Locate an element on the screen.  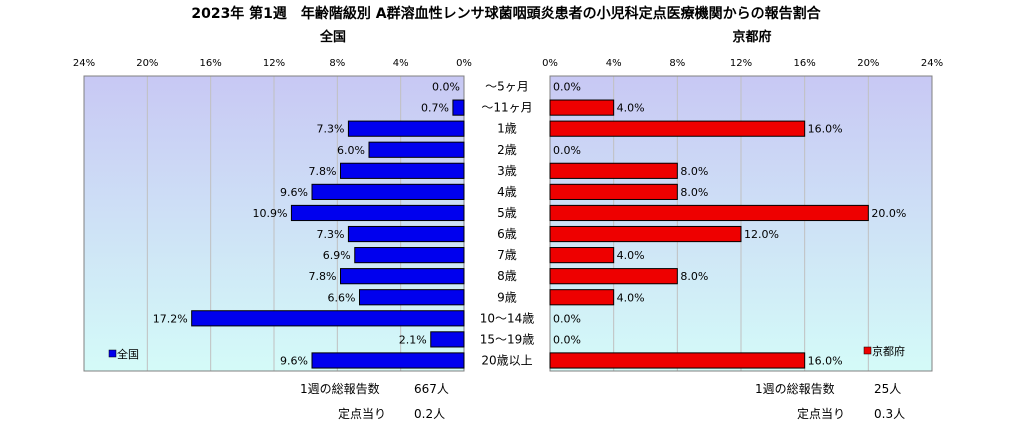
national-data-label: 6.9% is located at coordinates (337, 255).